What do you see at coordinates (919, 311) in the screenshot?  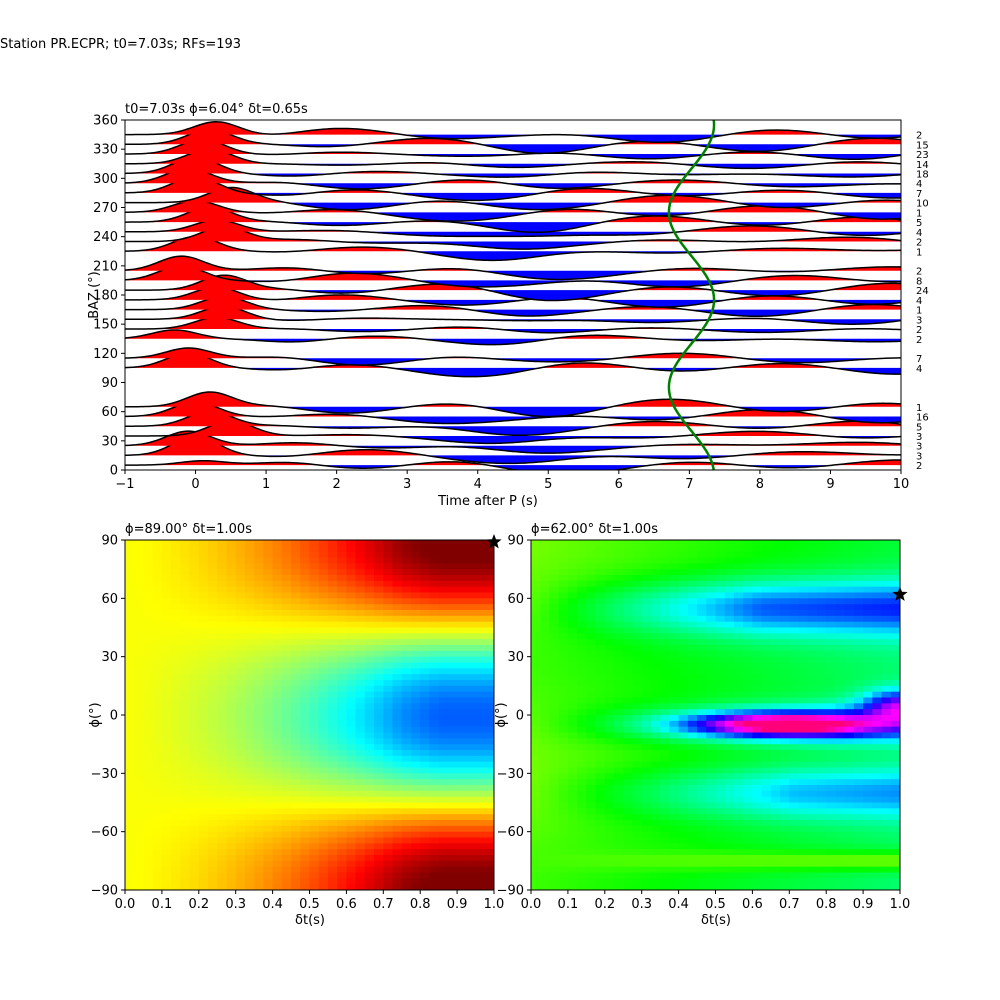 I see `rf-trace-count: 1` at bounding box center [919, 311].